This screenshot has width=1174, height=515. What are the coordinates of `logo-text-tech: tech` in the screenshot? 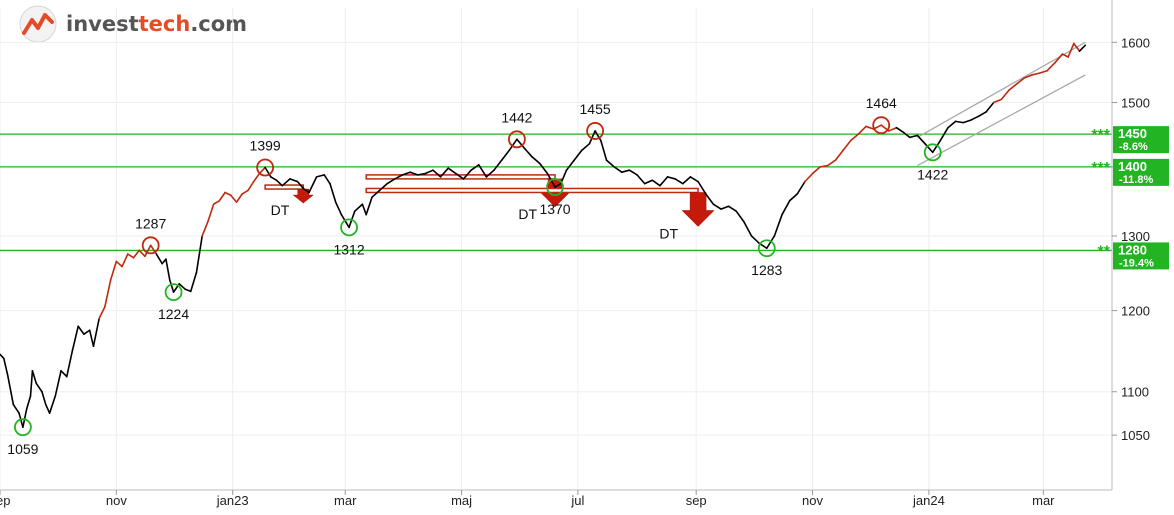 It's located at (165, 24).